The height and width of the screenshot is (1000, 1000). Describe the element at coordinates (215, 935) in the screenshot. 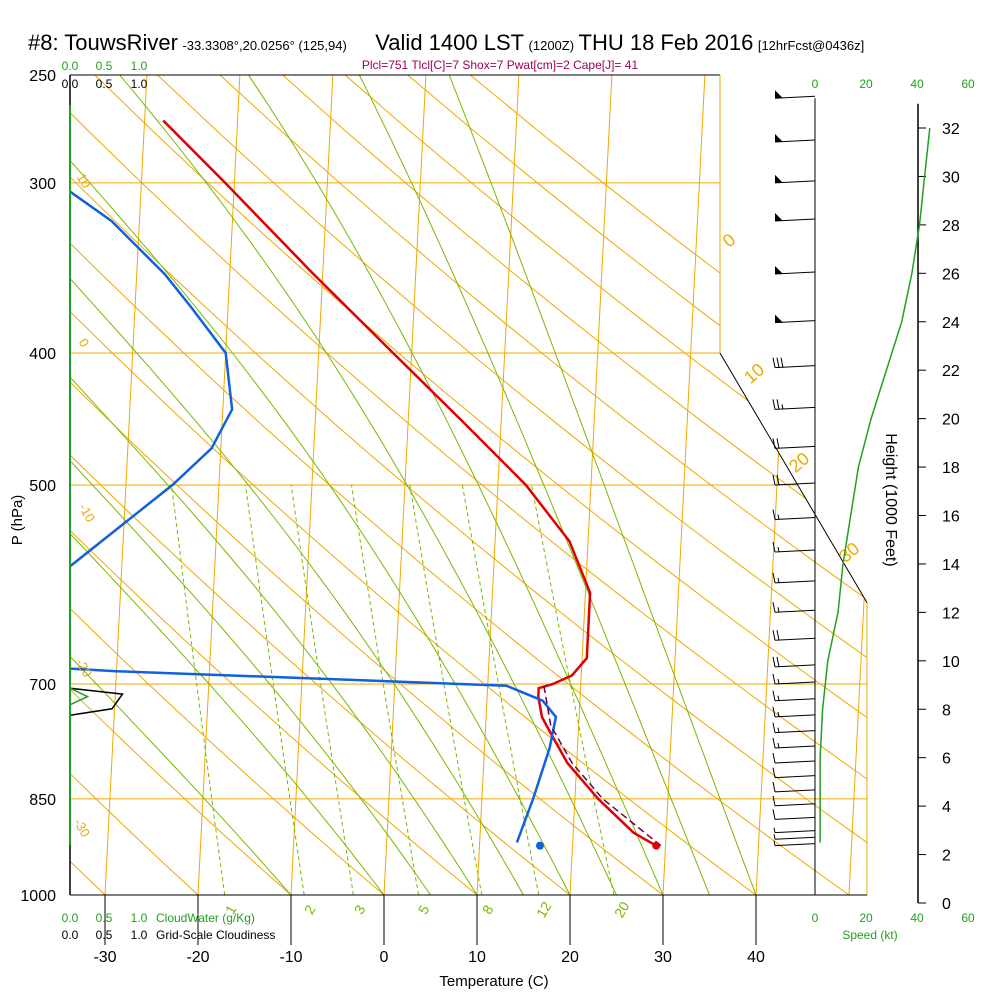

I see `cloudiness-label: Grid-Scale Cloudiness` at that location.